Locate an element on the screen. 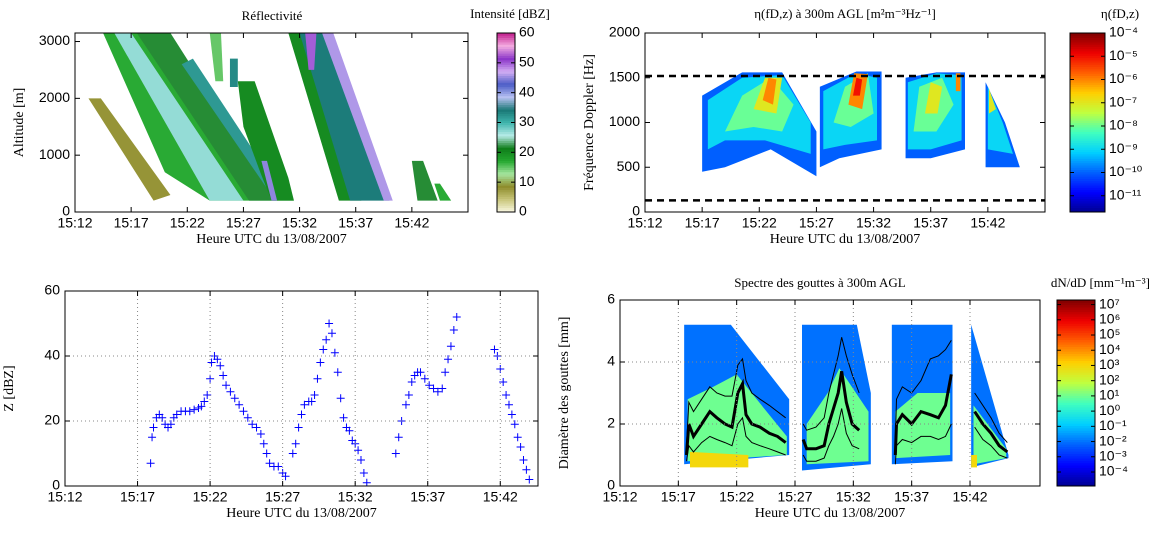 This screenshot has height=536, width=1153. colorbar-tick-label: 10⁴ is located at coordinates (1110, 349).